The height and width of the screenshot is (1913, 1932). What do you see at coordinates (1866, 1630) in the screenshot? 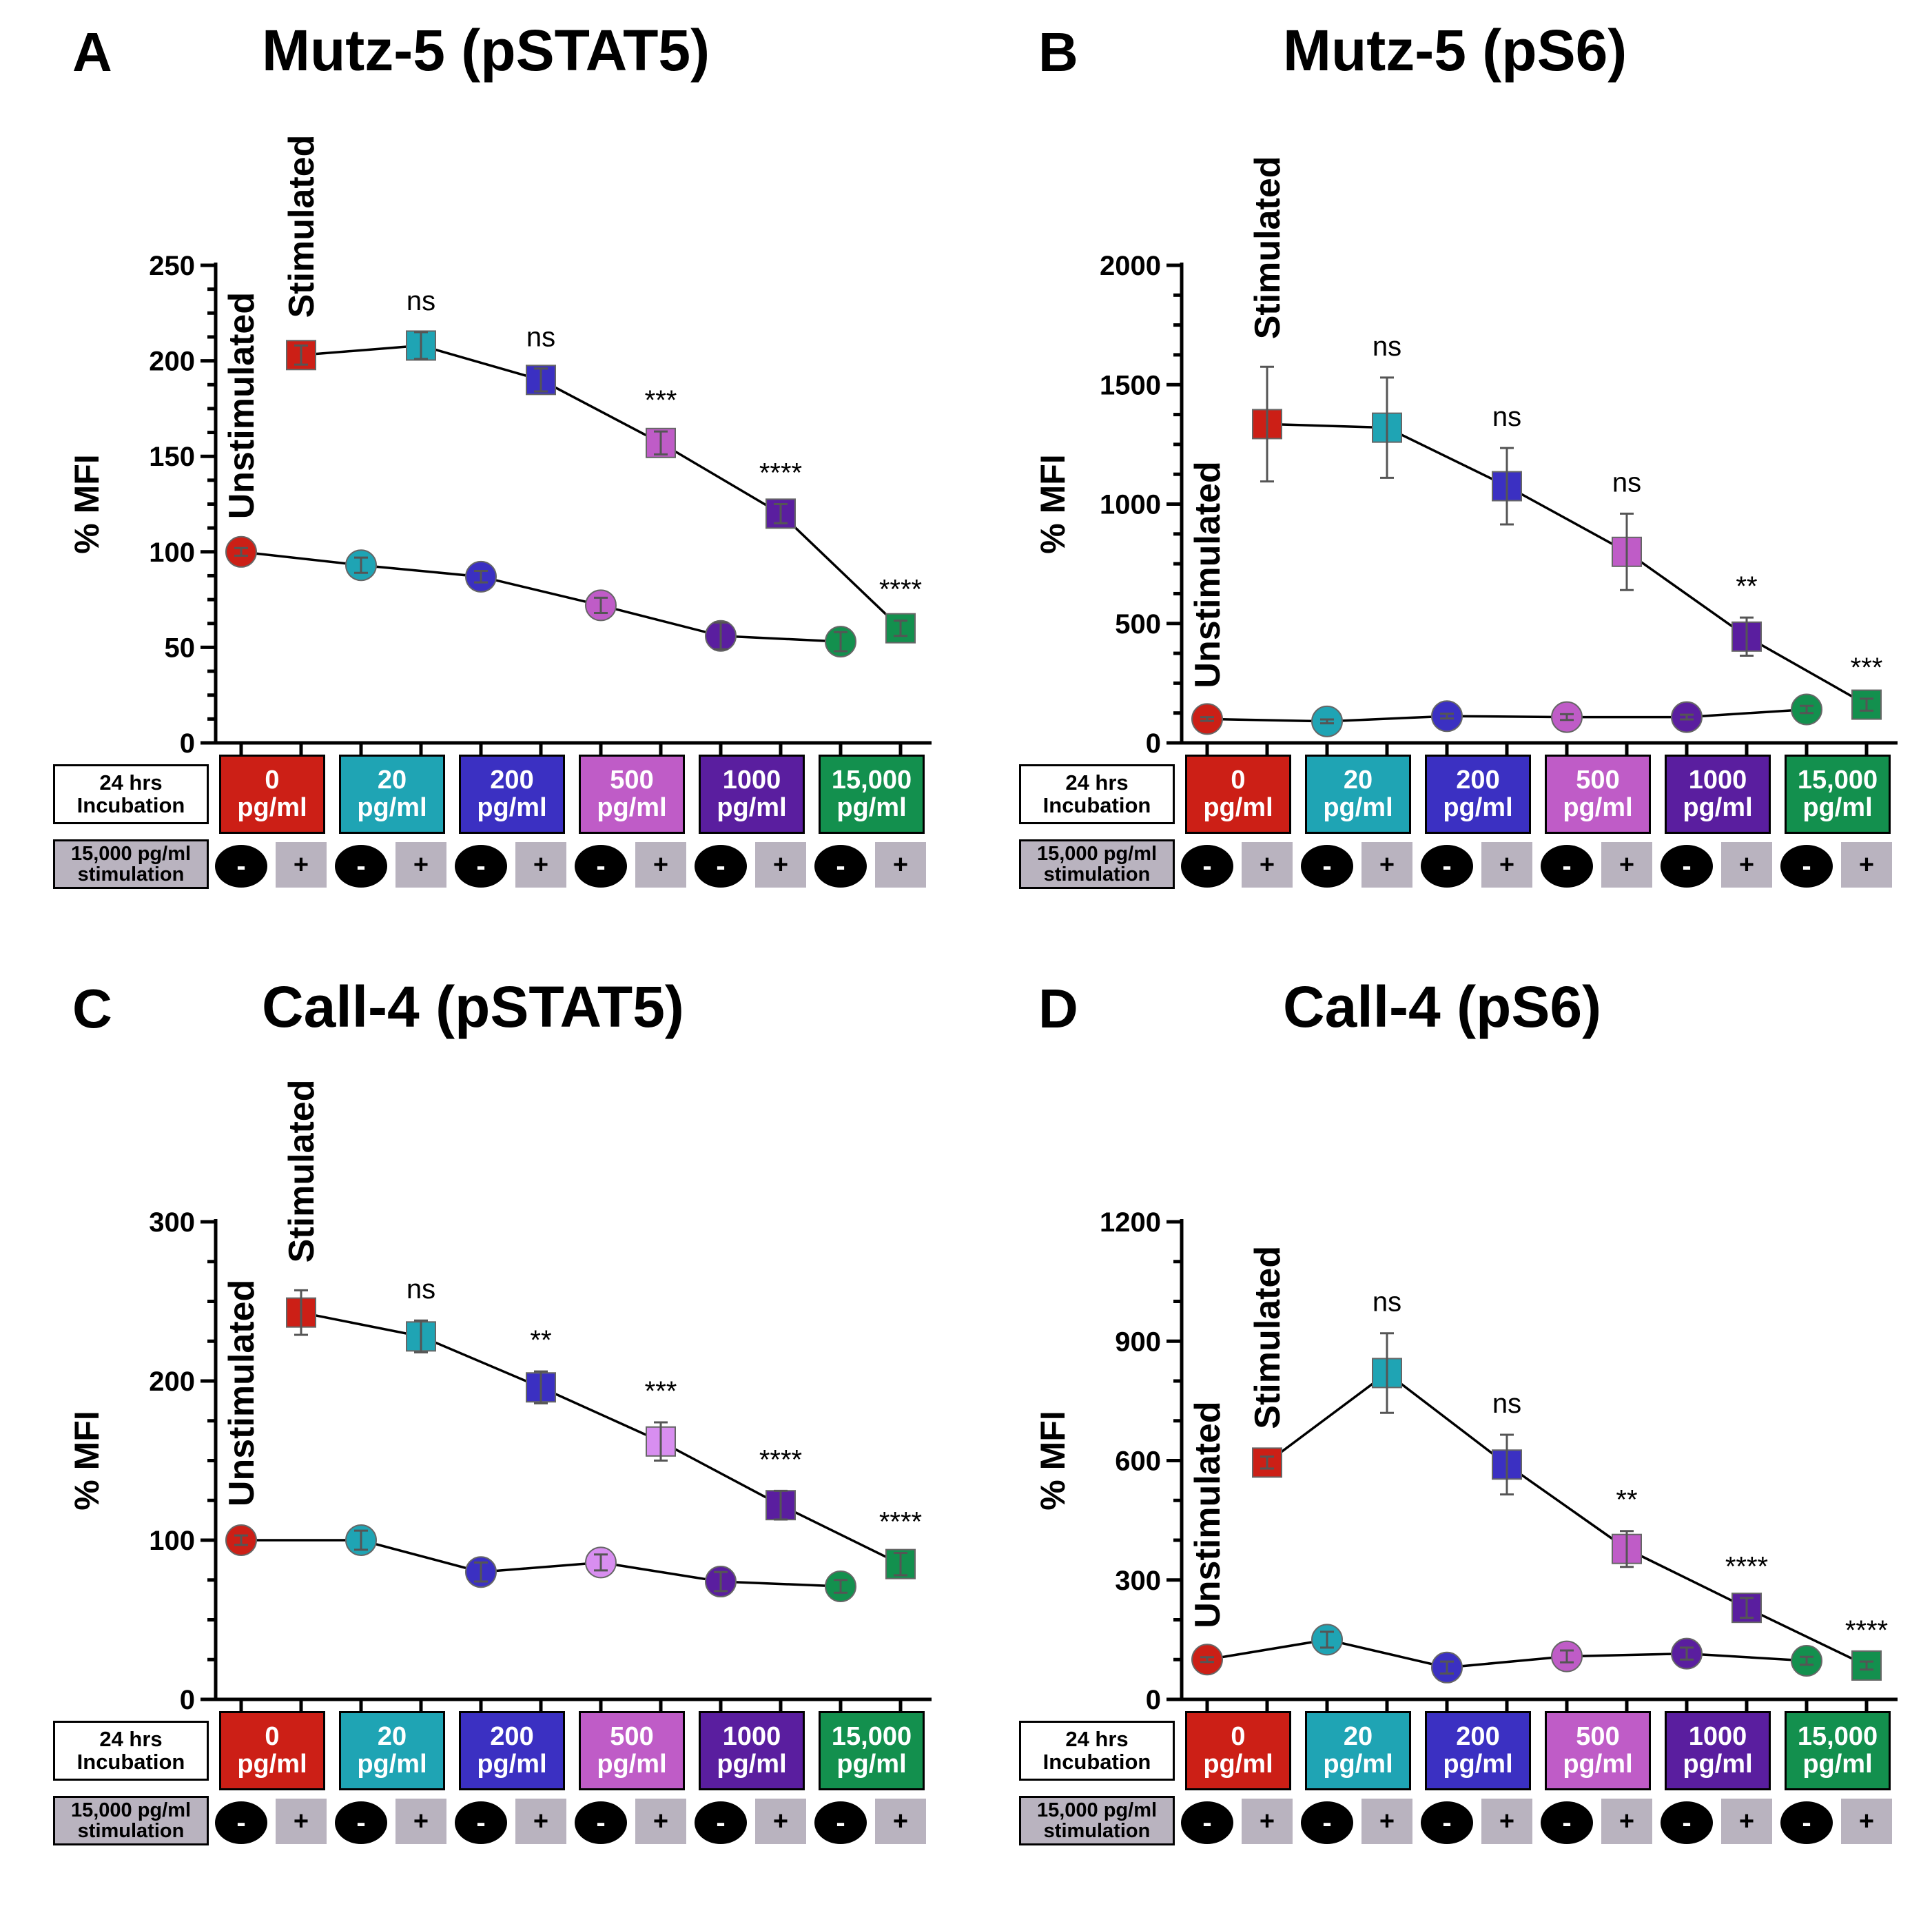
I see `significance-label: ****` at bounding box center [1866, 1630].